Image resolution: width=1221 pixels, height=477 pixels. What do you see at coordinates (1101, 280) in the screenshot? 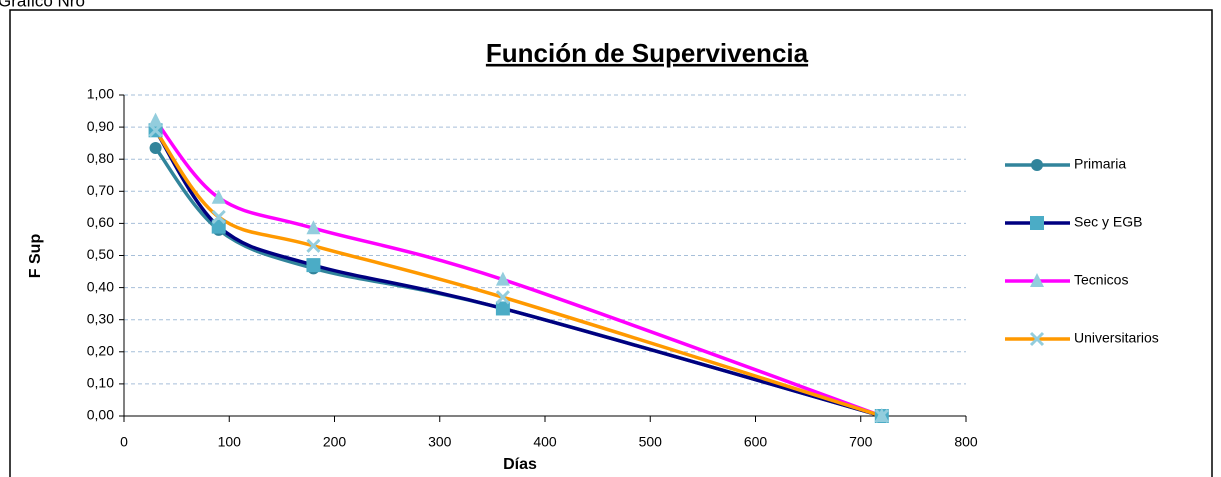
I see `legend-label: Tecnicos` at bounding box center [1101, 280].